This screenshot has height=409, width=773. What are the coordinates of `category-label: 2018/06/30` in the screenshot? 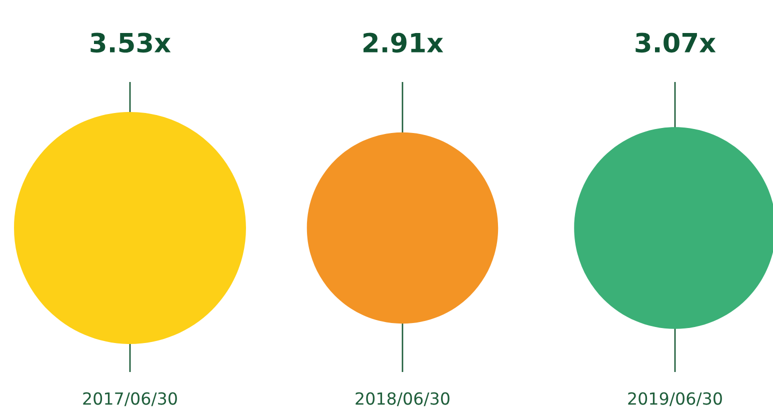 It's located at (403, 399).